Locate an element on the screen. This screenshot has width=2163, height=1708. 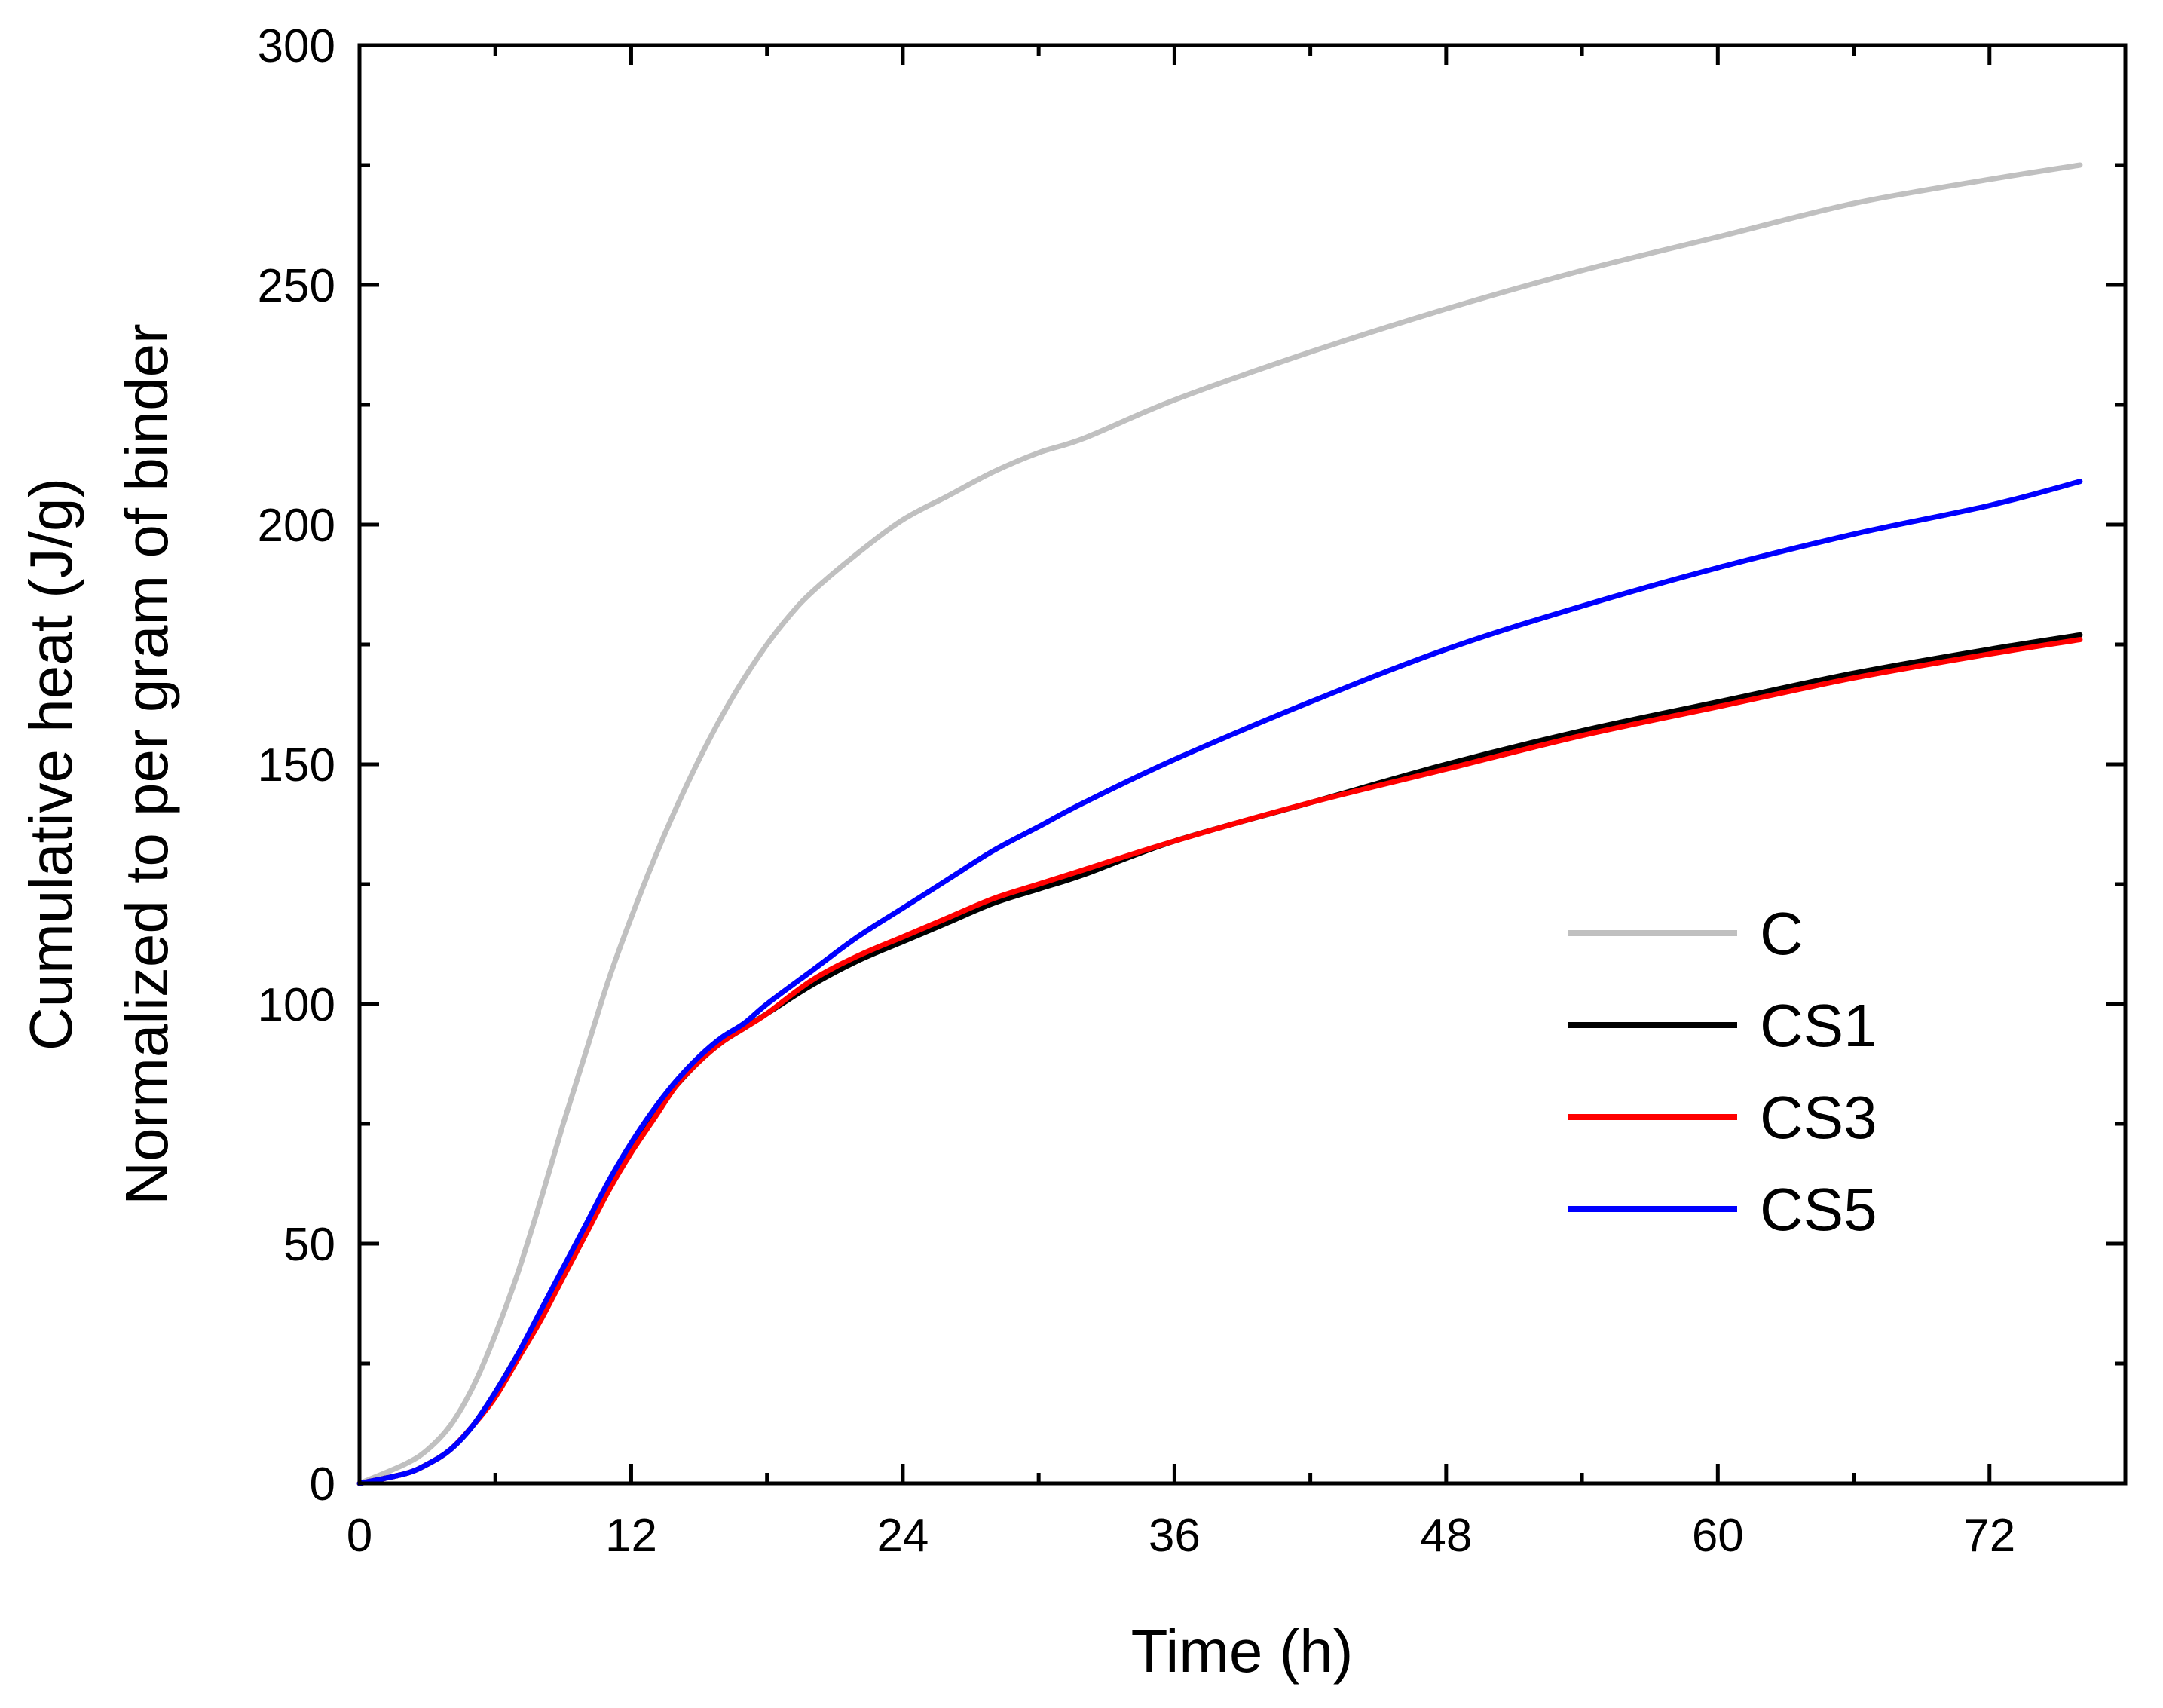
x-tick-label: 0 is located at coordinates (359, 1536).